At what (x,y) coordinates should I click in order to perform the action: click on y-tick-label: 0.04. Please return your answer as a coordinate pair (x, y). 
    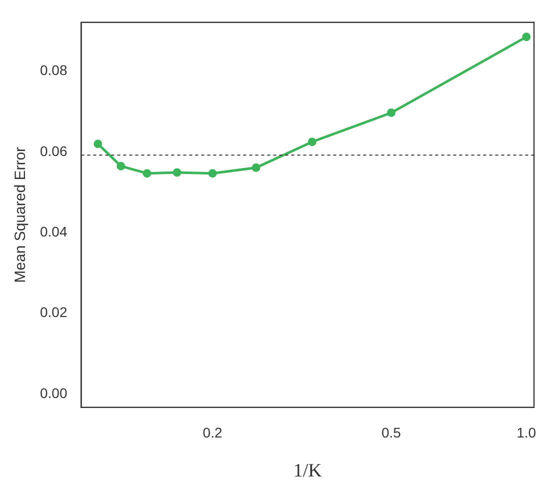
    Looking at the image, I should click on (54, 232).